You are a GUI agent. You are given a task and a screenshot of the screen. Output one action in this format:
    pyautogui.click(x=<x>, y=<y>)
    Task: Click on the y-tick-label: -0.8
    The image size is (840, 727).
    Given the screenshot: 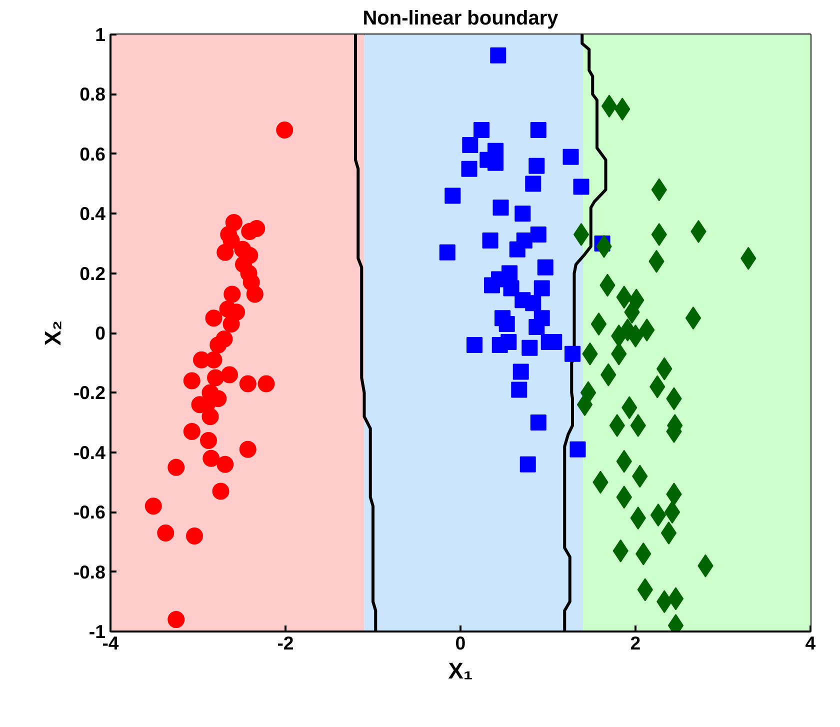 What is the action you would take?
    pyautogui.click(x=89, y=571)
    